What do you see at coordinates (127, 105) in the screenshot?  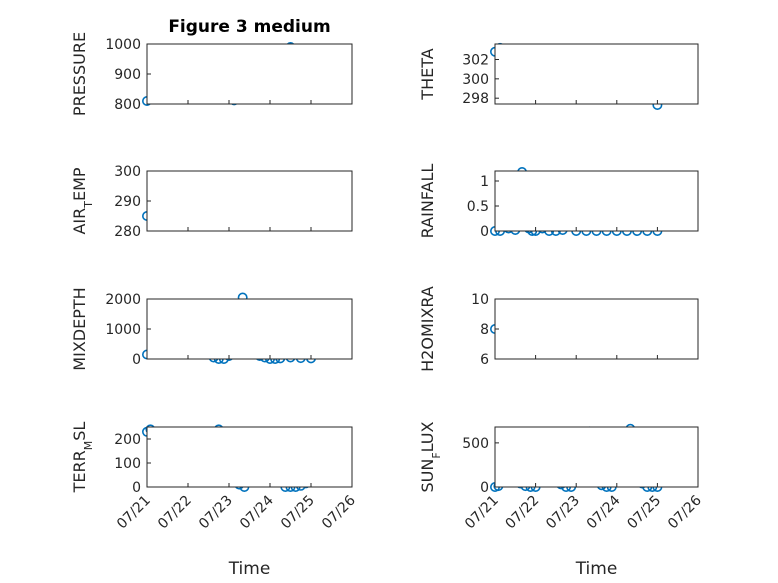 I see `y-tick-label: 800` at bounding box center [127, 105].